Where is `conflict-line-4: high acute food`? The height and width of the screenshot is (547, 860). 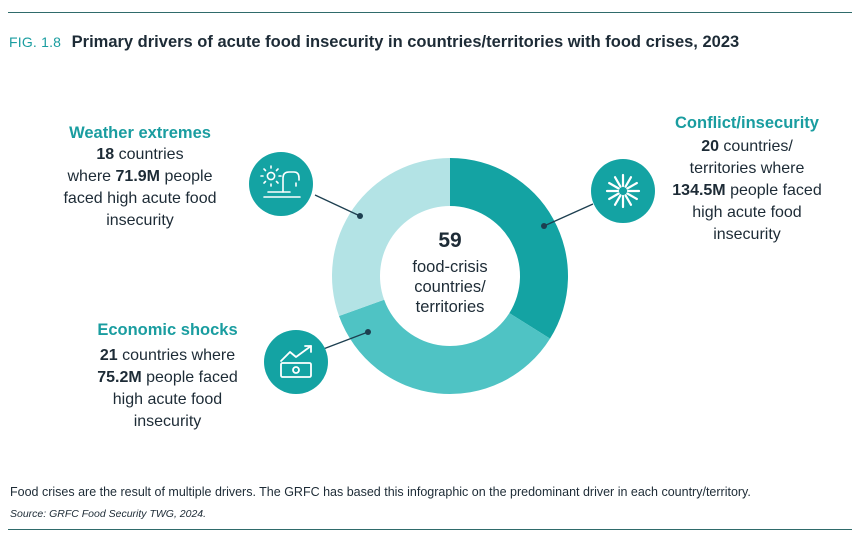 conflict-line-4: high acute food is located at coordinates (747, 212).